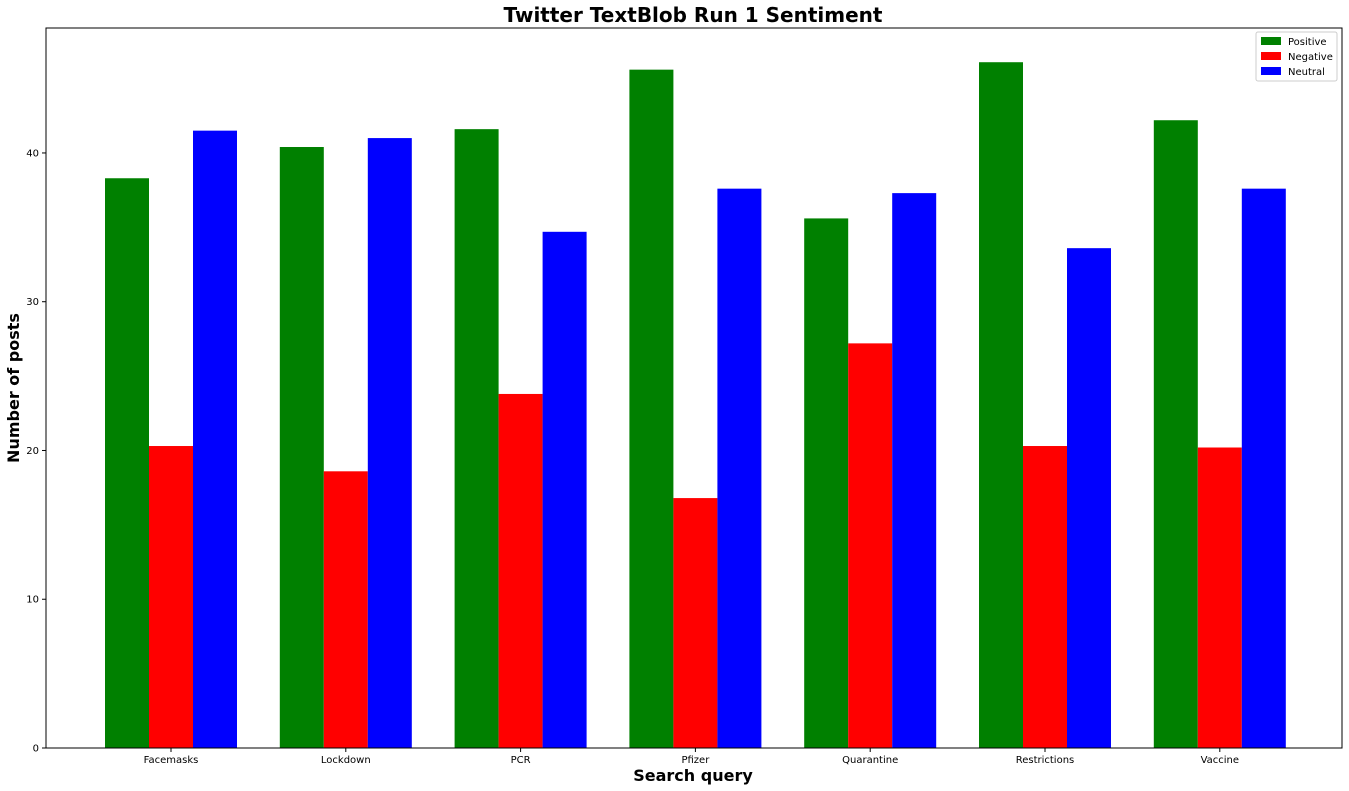  What do you see at coordinates (32, 600) in the screenshot?
I see `y-tick-label: 10` at bounding box center [32, 600].